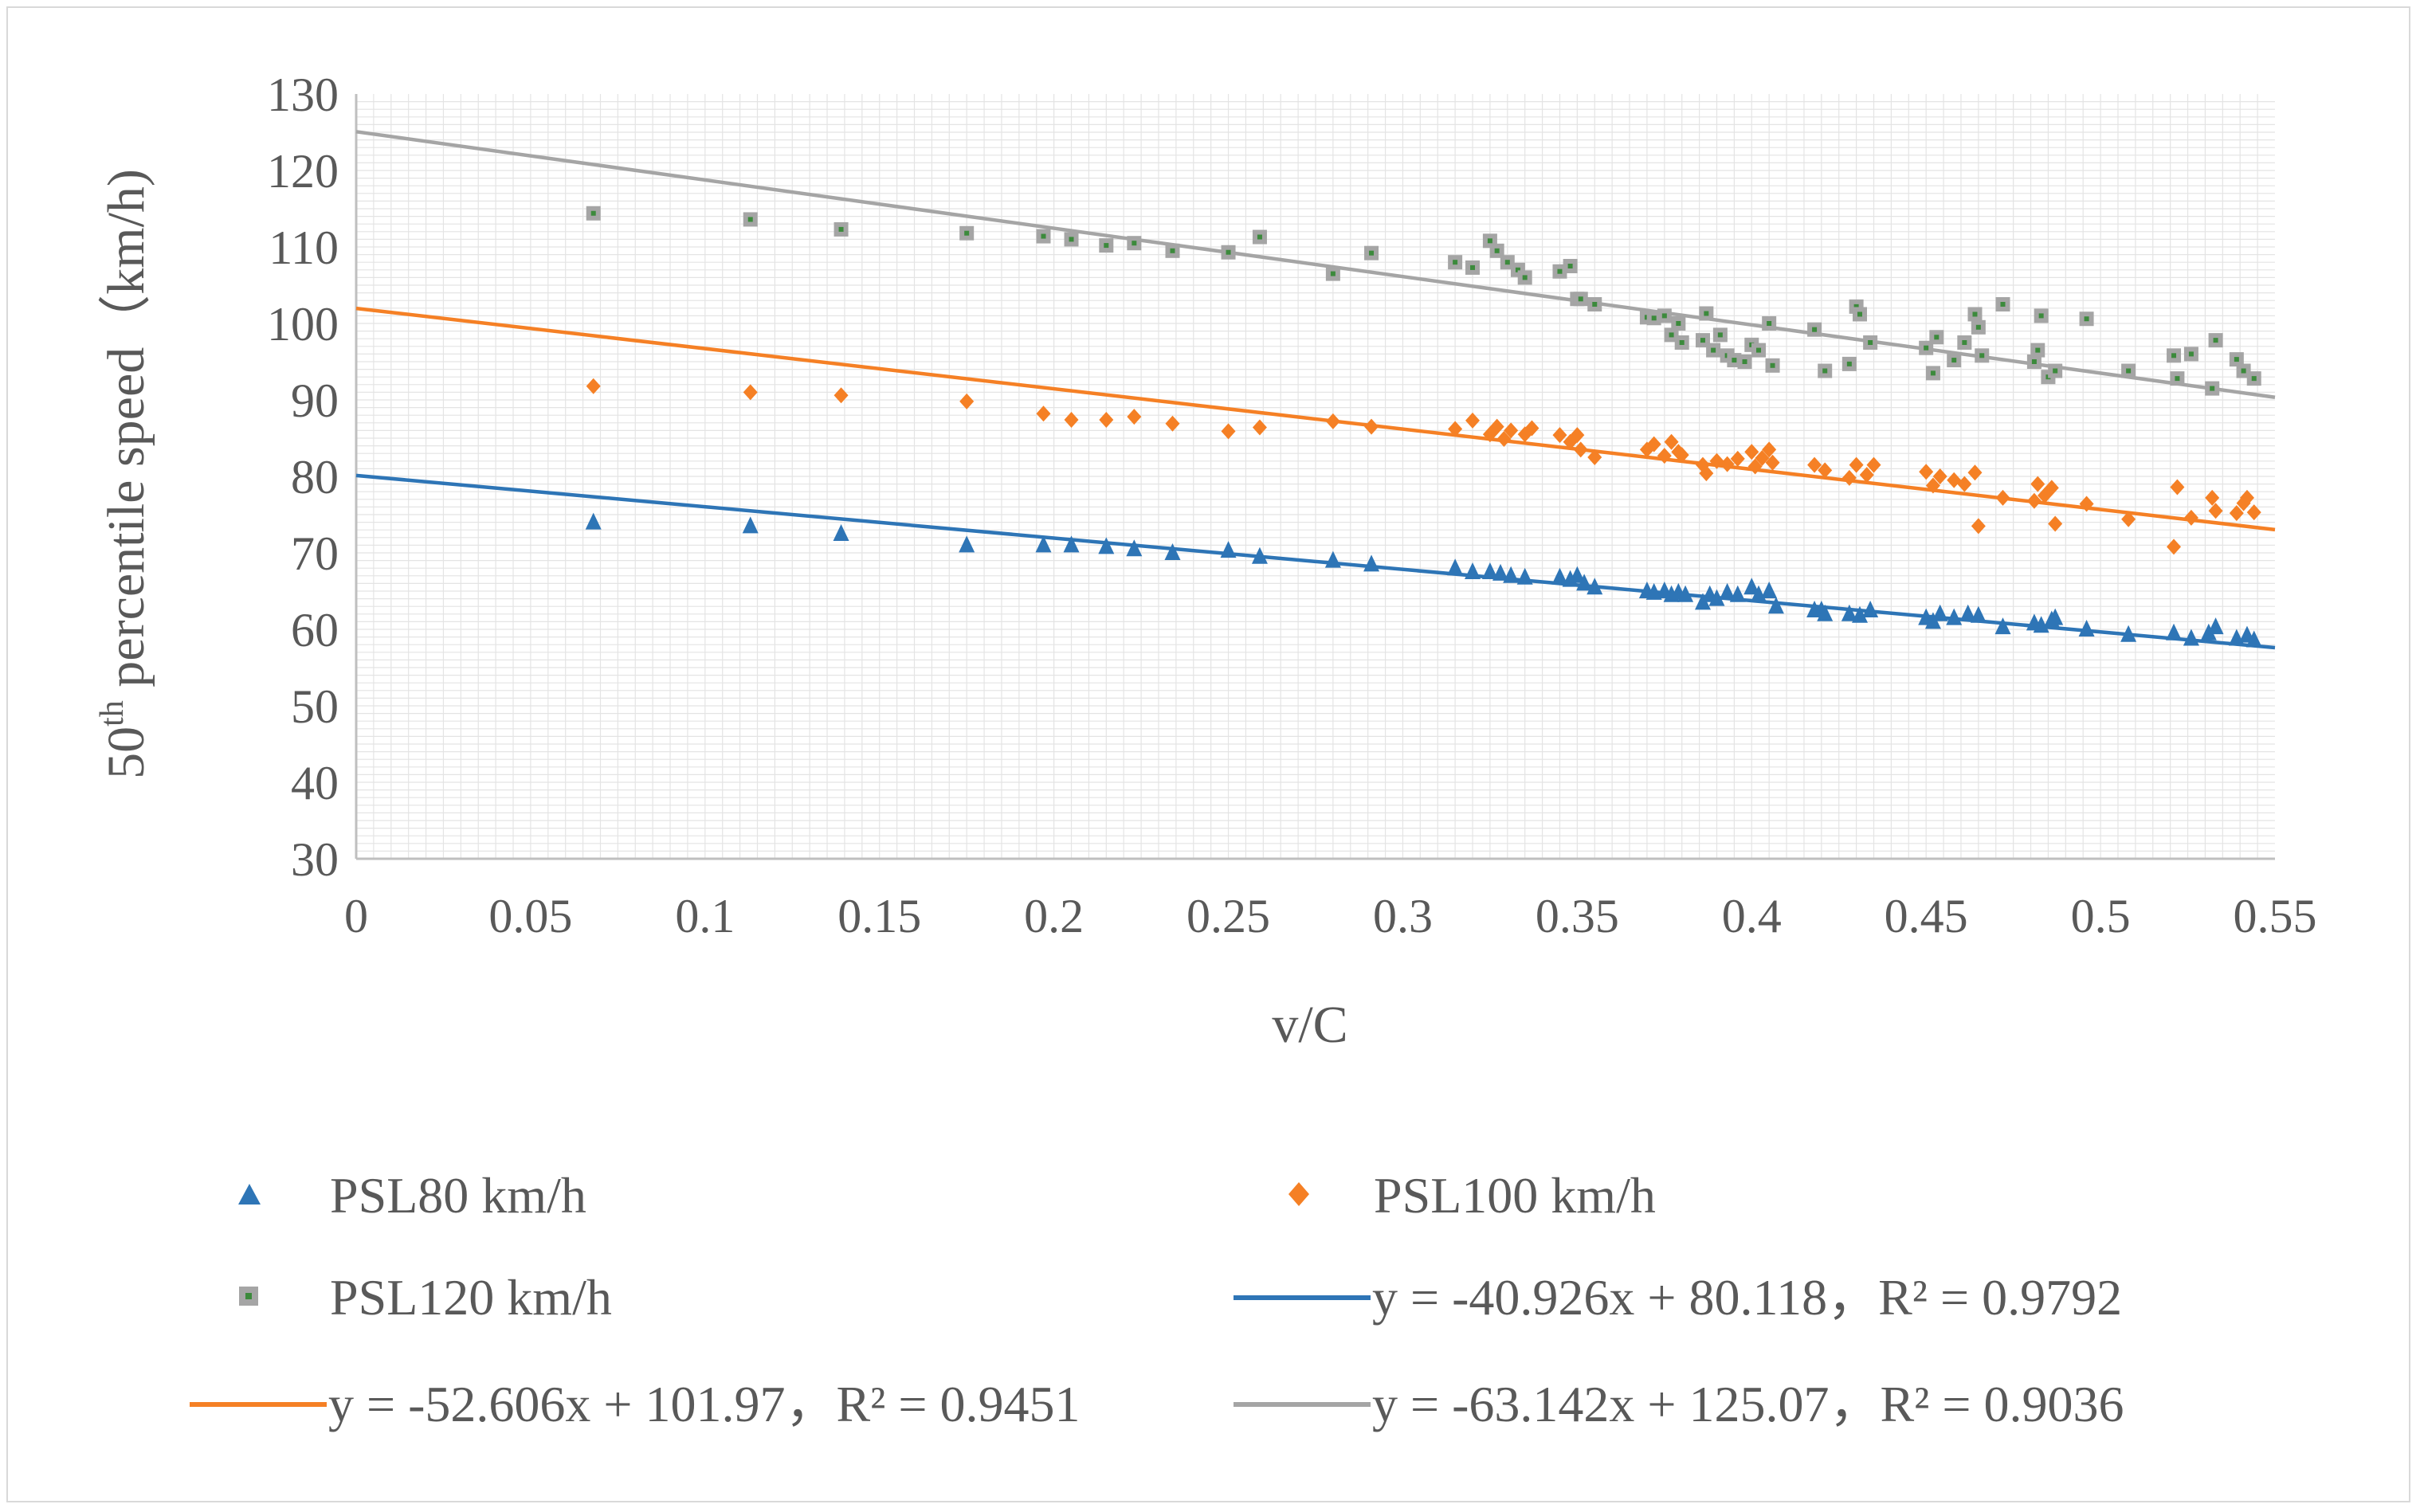 The width and height of the screenshot is (2420, 1512). I want to click on legend-item-psl120: PSL120 km/h, so click(426, 1298).